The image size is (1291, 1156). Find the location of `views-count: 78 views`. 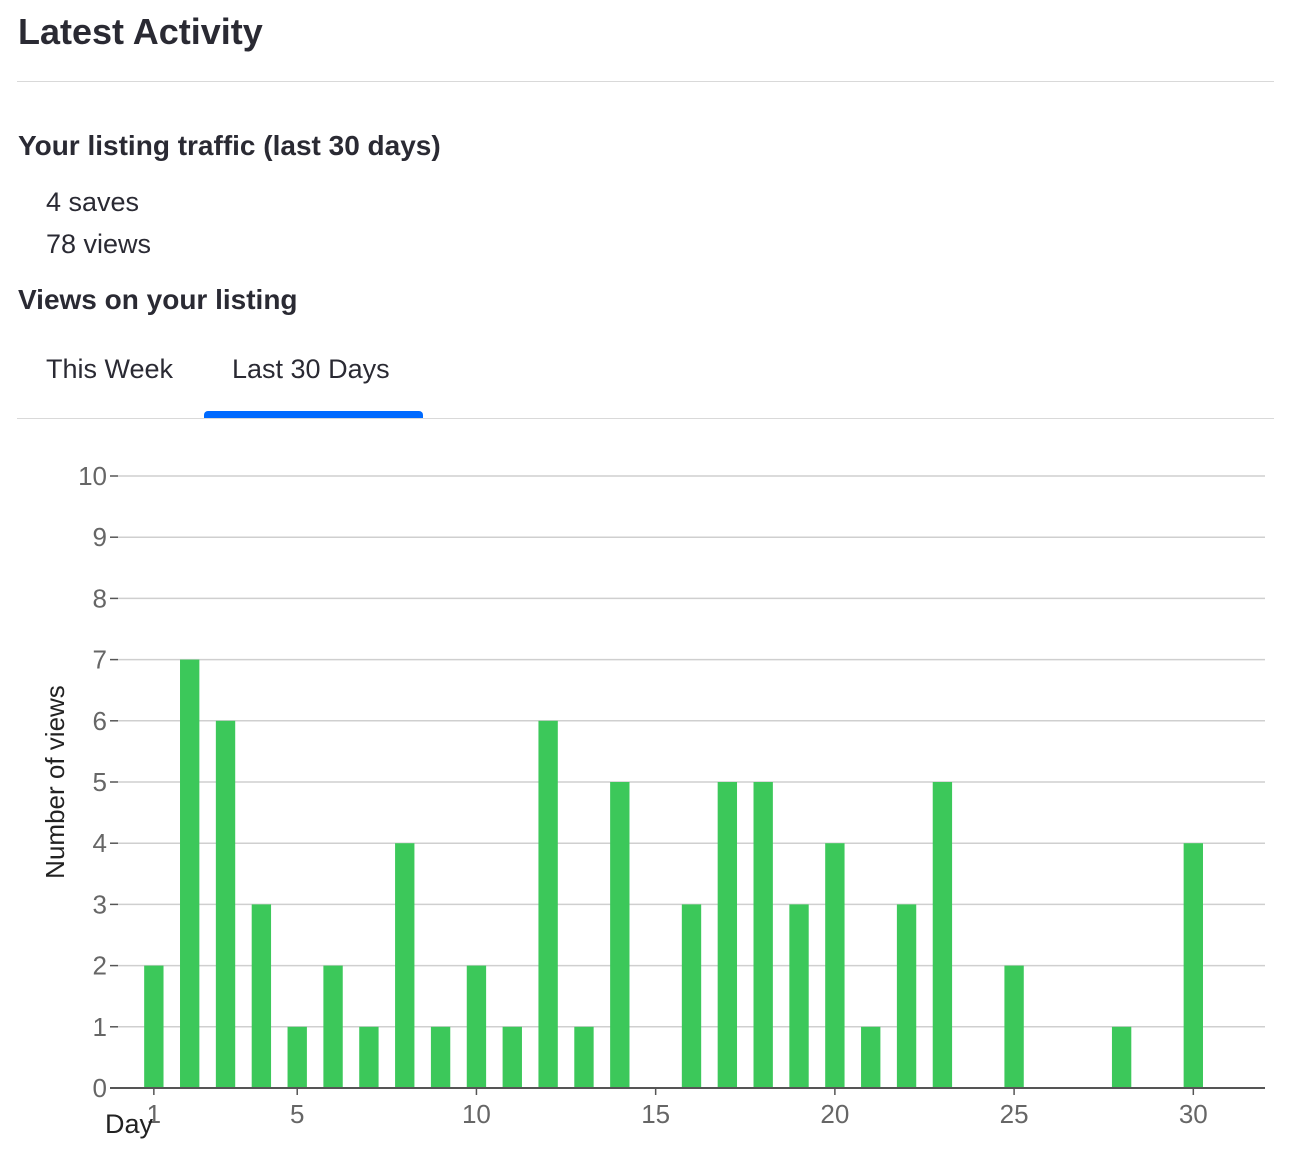

views-count: 78 views is located at coordinates (99, 244).